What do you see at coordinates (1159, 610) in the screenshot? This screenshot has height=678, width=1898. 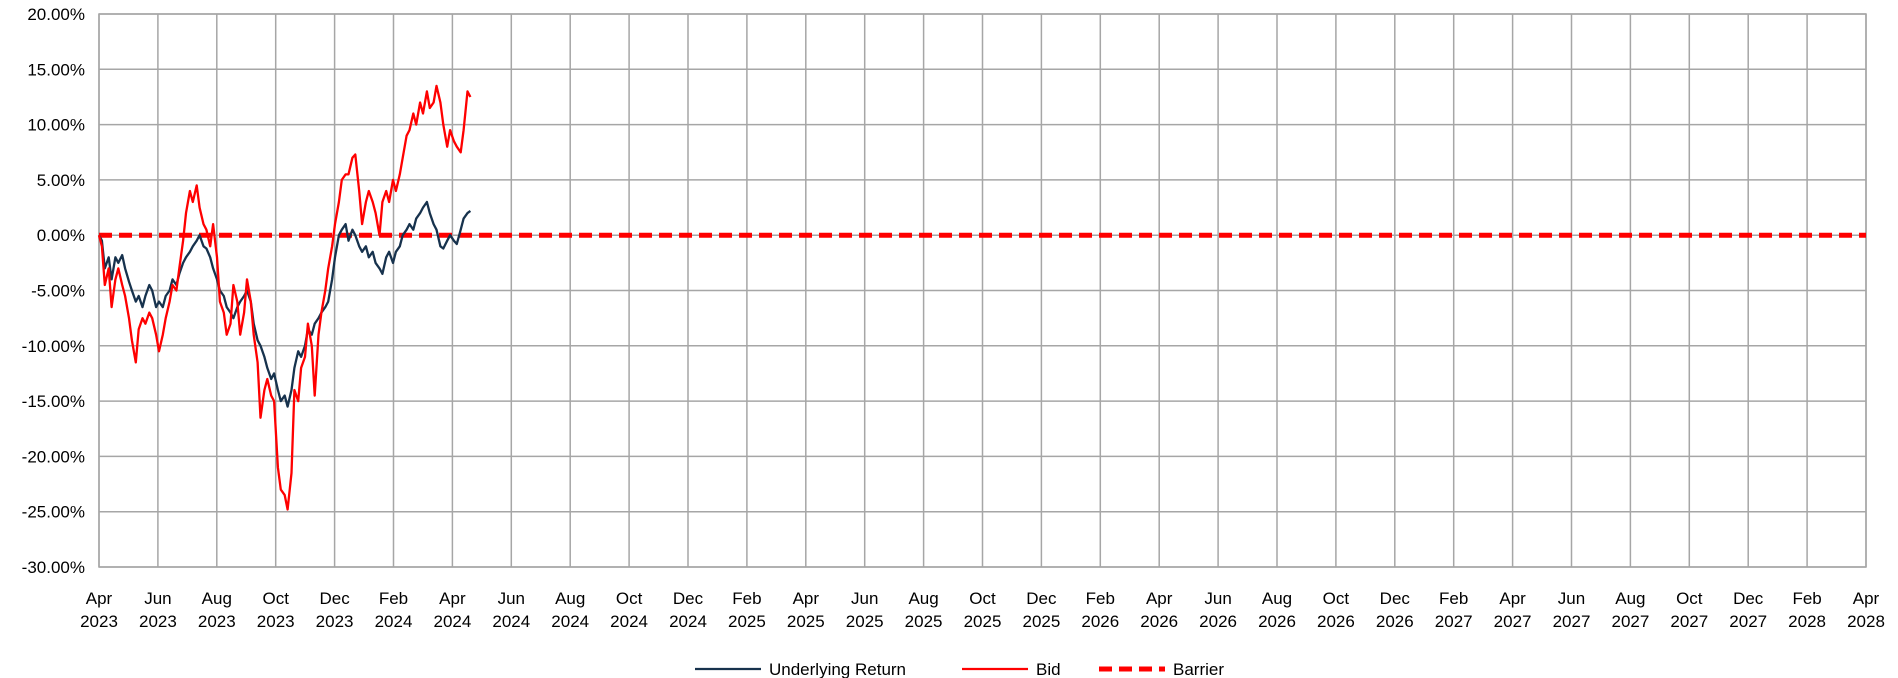 I see `x-tick-label: Apr 2026` at bounding box center [1159, 610].